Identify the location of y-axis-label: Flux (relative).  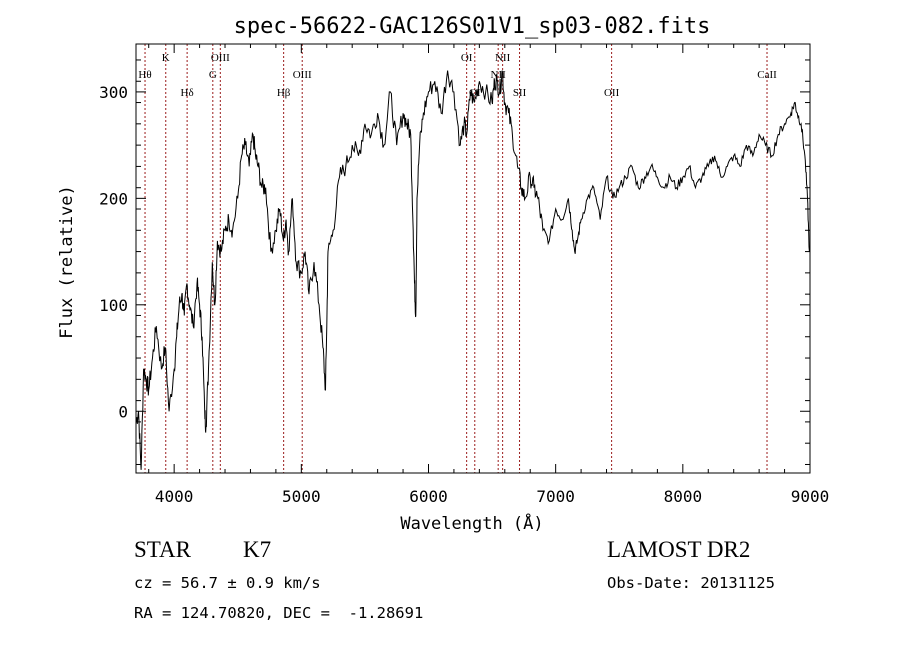
(67, 262).